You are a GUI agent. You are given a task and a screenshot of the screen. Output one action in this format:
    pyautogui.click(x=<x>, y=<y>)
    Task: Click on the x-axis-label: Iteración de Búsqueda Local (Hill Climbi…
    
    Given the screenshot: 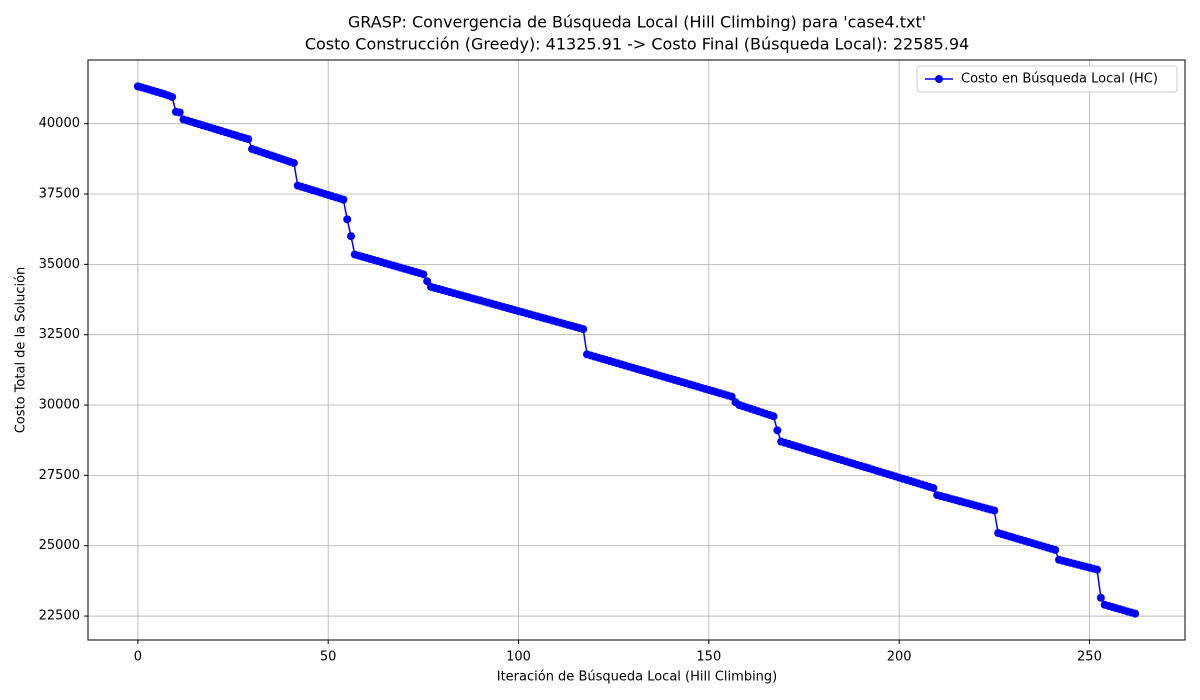 What is the action you would take?
    pyautogui.click(x=637, y=677)
    